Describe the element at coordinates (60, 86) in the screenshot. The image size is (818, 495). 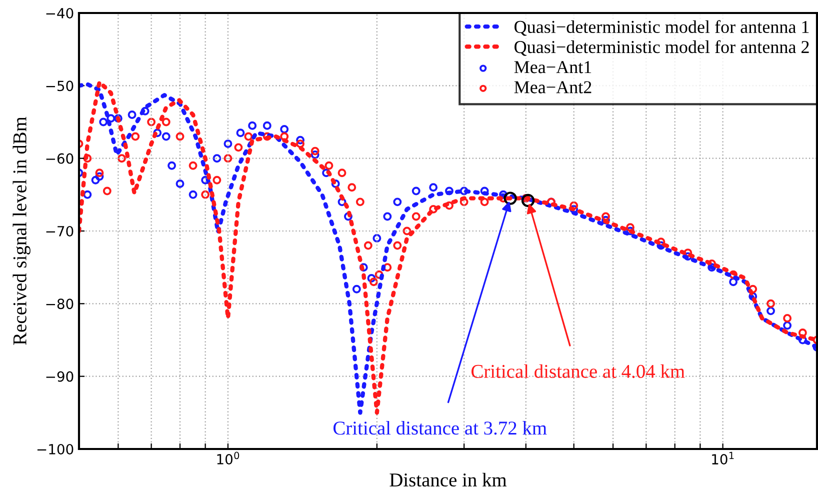
I see `y-tick-label: −50` at that location.